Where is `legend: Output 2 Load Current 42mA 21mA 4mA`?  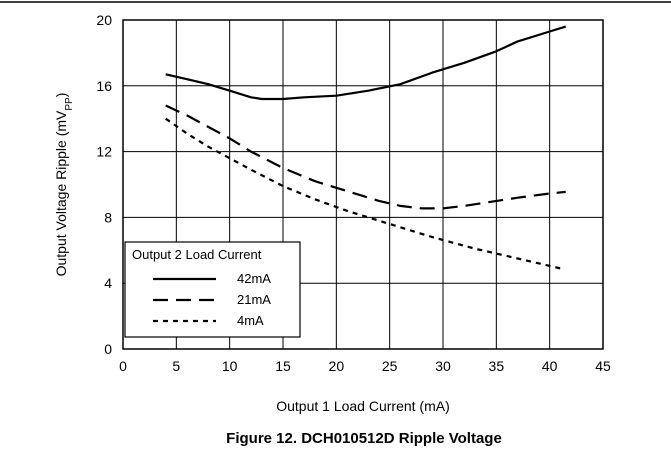 legend: Output 2 Load Current 42mA 21mA 4mA is located at coordinates (212, 289).